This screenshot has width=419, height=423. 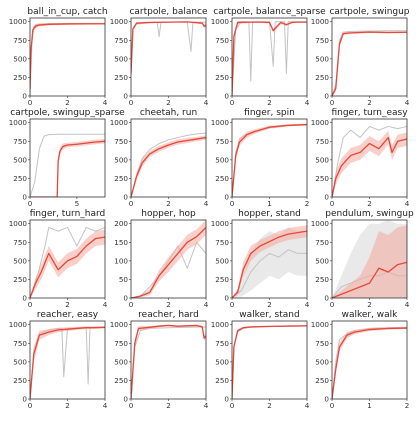 I want to click on subplot-6: finger, spin 0 250 500 750 1000 0 1 2, so click(x=260, y=158).